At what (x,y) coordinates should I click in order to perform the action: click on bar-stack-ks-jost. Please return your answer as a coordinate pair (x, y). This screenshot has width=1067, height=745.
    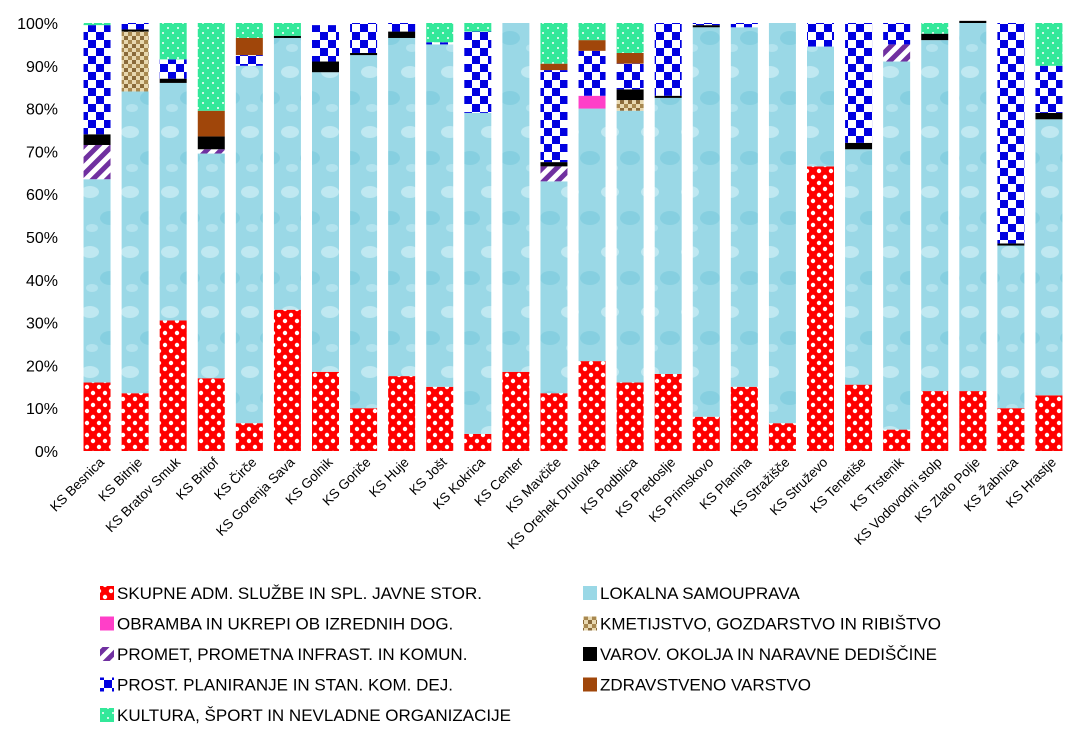
    Looking at the image, I should click on (440, 237).